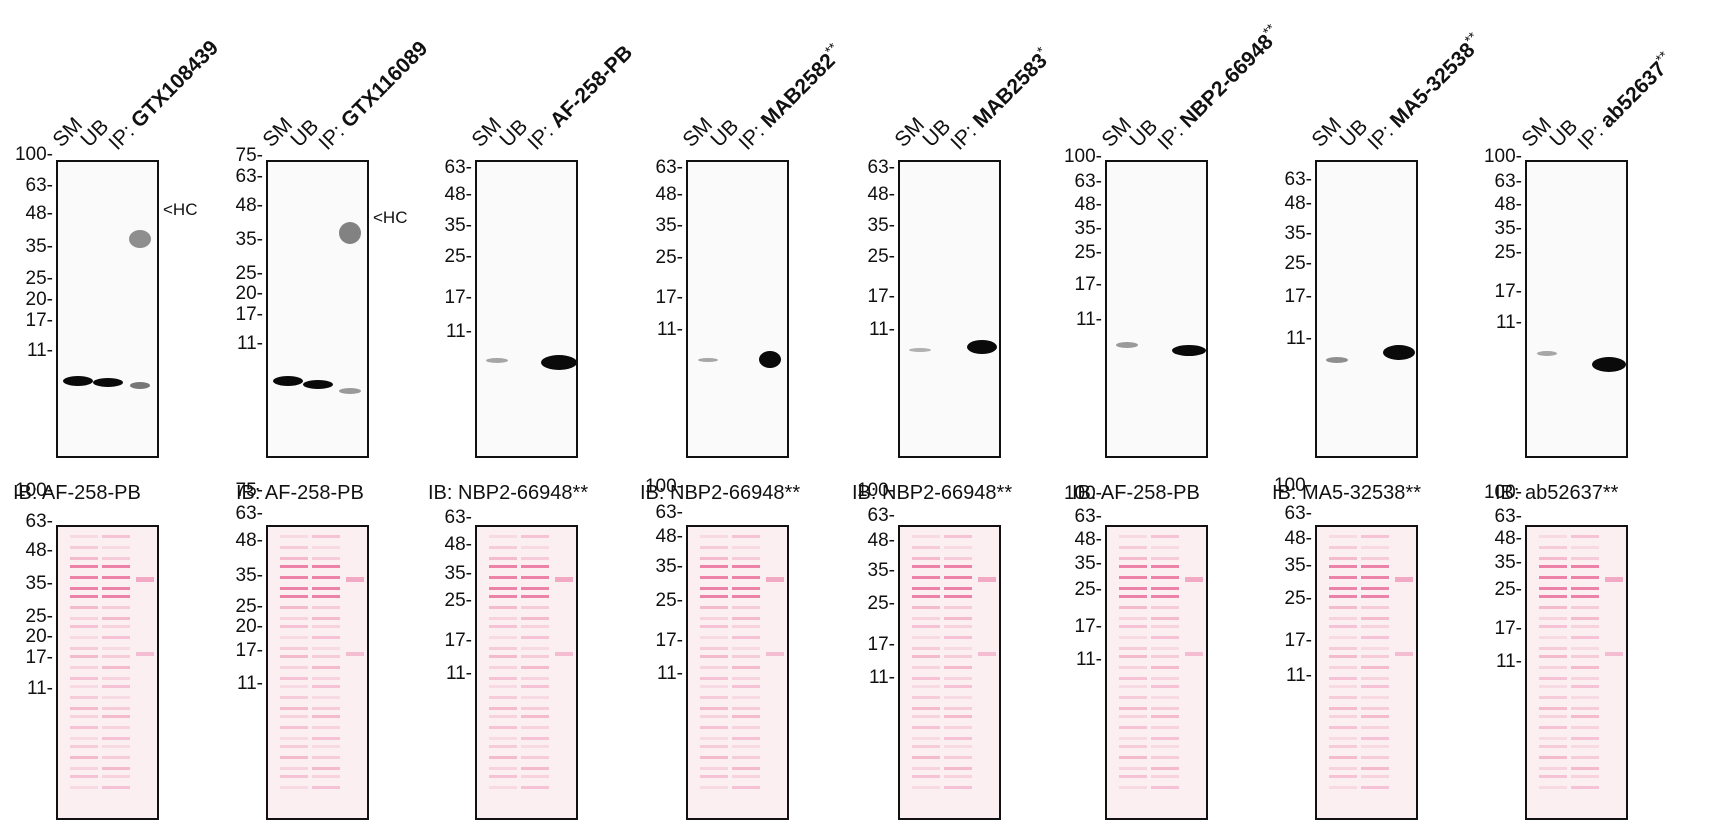 The image size is (1713, 823). Describe the element at coordinates (881, 515) in the screenshot. I see `stain-marker: 63-` at that location.